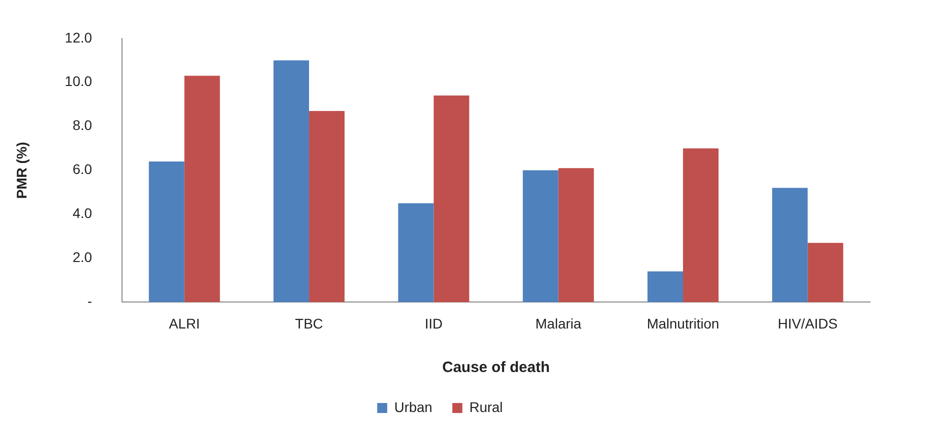 The width and height of the screenshot is (930, 433). What do you see at coordinates (89, 301) in the screenshot?
I see `y-tick-label: -` at bounding box center [89, 301].